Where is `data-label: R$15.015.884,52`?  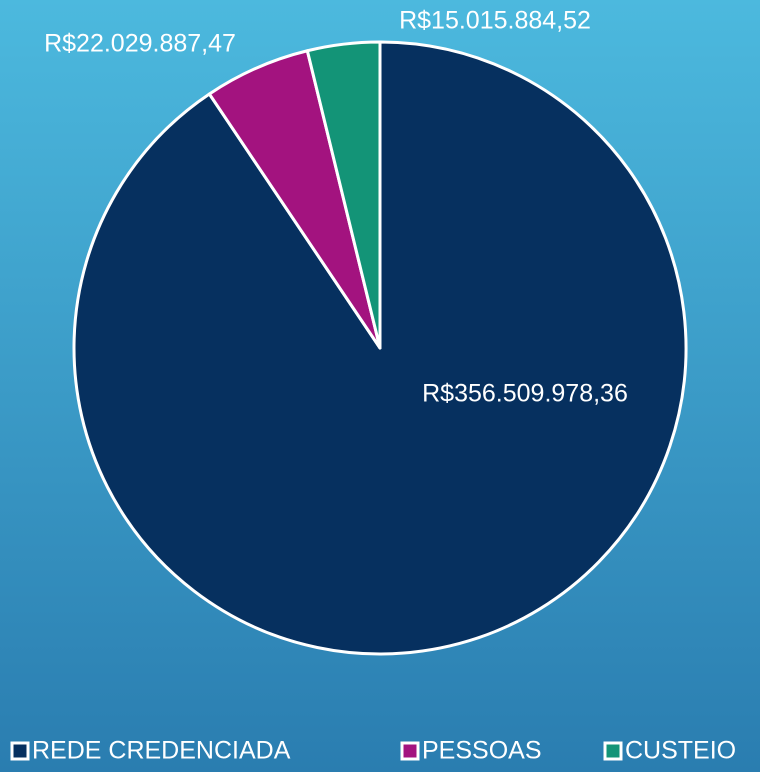
data-label: R$15.015.884,52 is located at coordinates (495, 21).